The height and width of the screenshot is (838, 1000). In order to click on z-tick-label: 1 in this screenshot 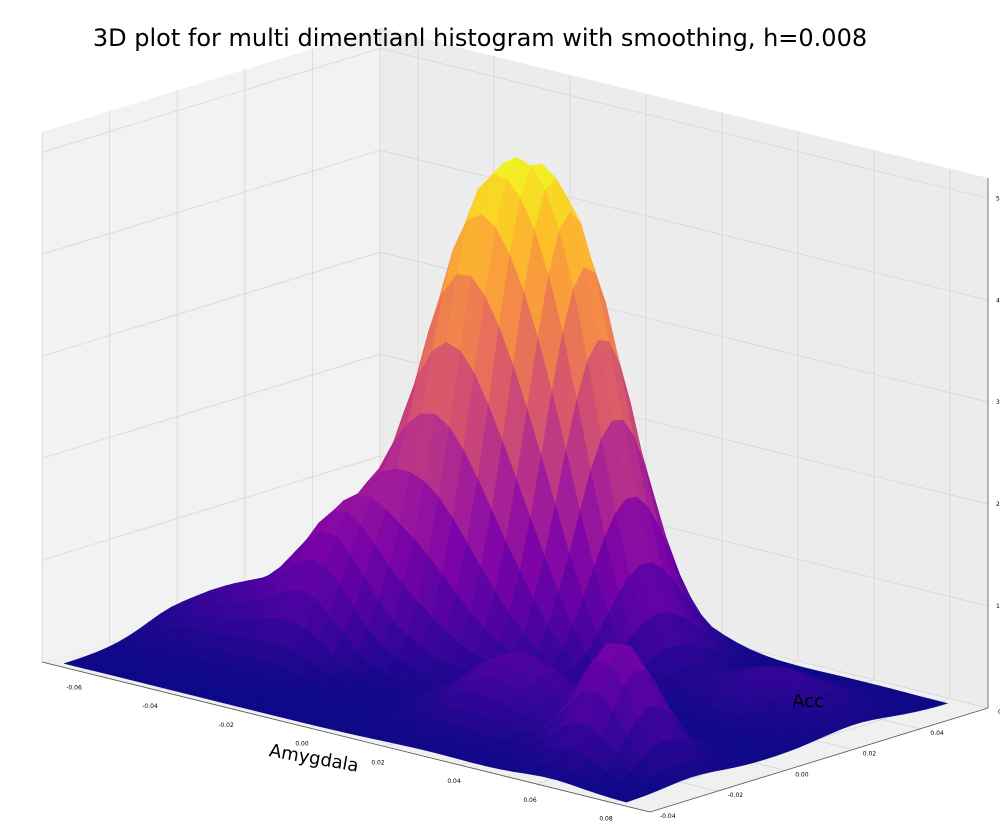, I will do `click(998, 606)`.